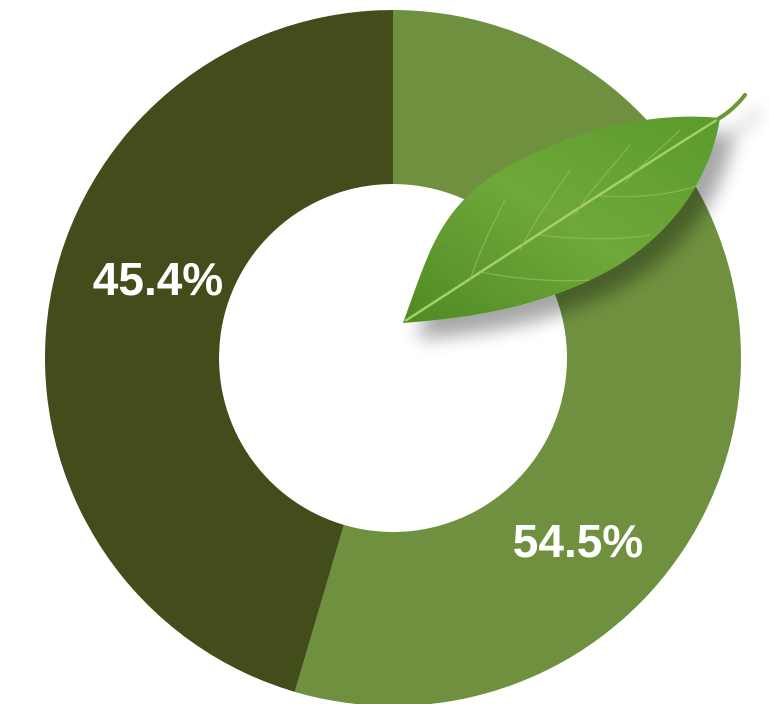  I want to click on leaf-veins, so click(585, 205).